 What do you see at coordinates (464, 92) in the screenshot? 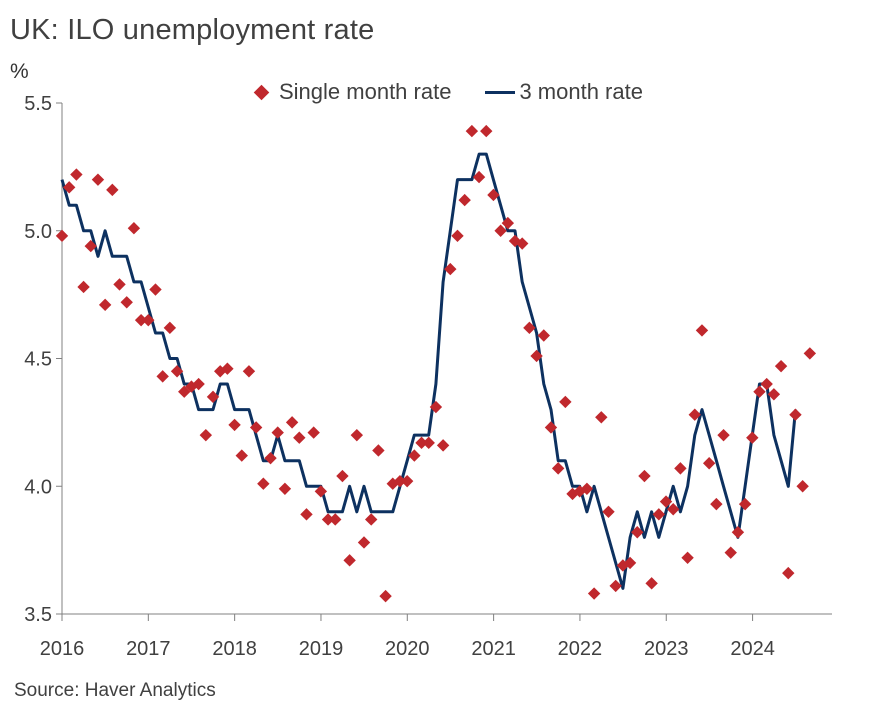
I see `legend: Single month rate 3 month rate` at bounding box center [464, 92].